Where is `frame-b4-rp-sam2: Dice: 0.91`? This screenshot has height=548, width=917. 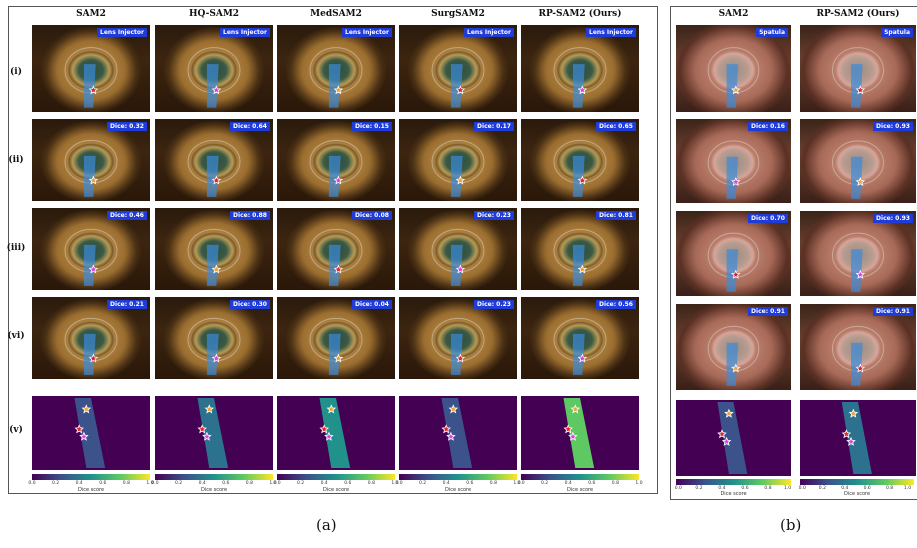
frame-b4-rp-sam2: Dice: 0.91 is located at coordinates (858, 347).